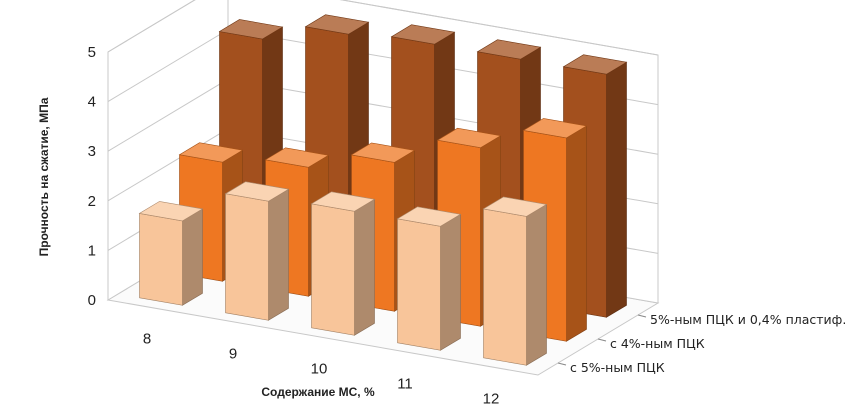  What do you see at coordinates (44, 176) in the screenshot?
I see `y-axis-title: Прочность на сжатие, МПа` at bounding box center [44, 176].